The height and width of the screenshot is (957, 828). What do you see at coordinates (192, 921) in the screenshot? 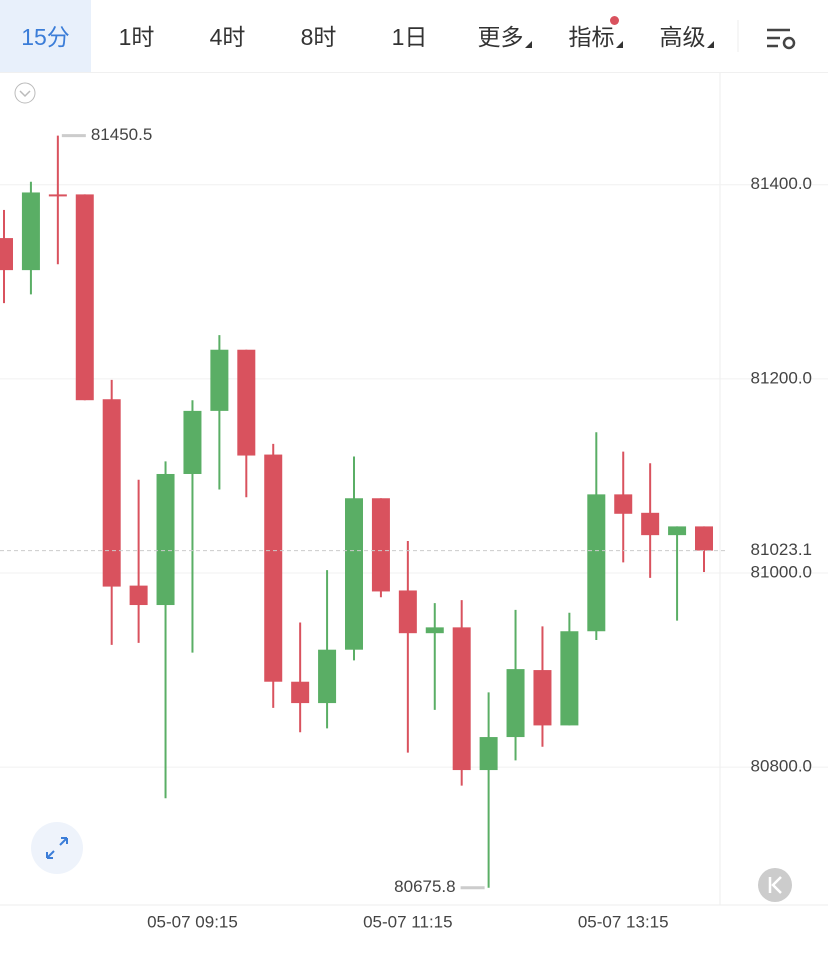
I see `x-tick-label: 05-07 09:15` at bounding box center [192, 921].